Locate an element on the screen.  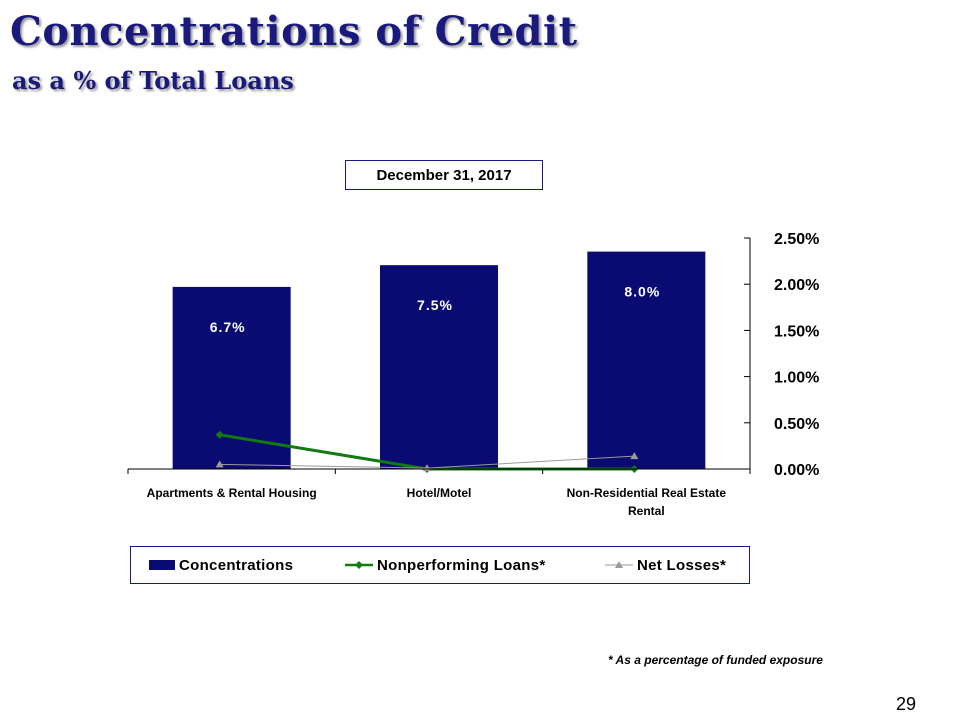
legend-item-nonperforming: Nonperforming Loans* is located at coordinates (445, 565).